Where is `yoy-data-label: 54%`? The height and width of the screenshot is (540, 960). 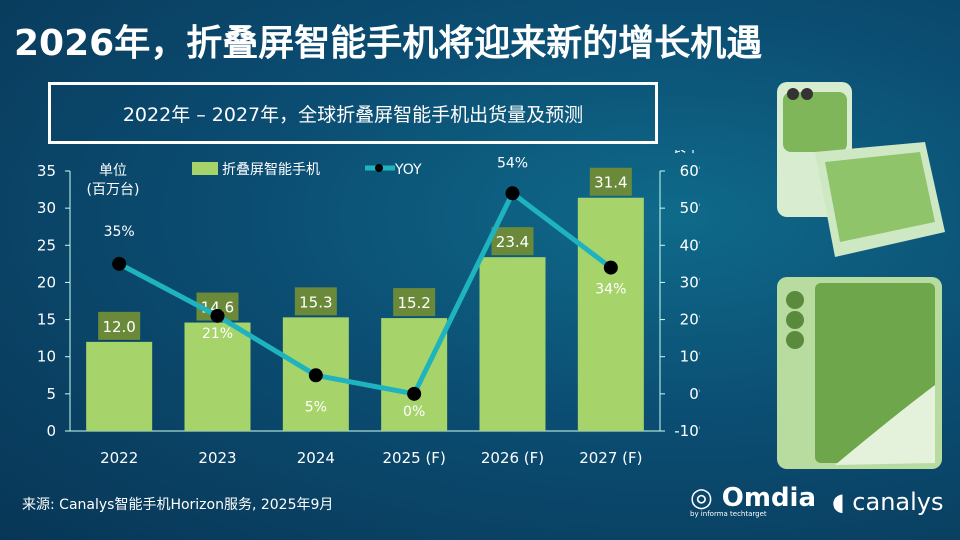
yoy-data-label: 54% is located at coordinates (512, 163).